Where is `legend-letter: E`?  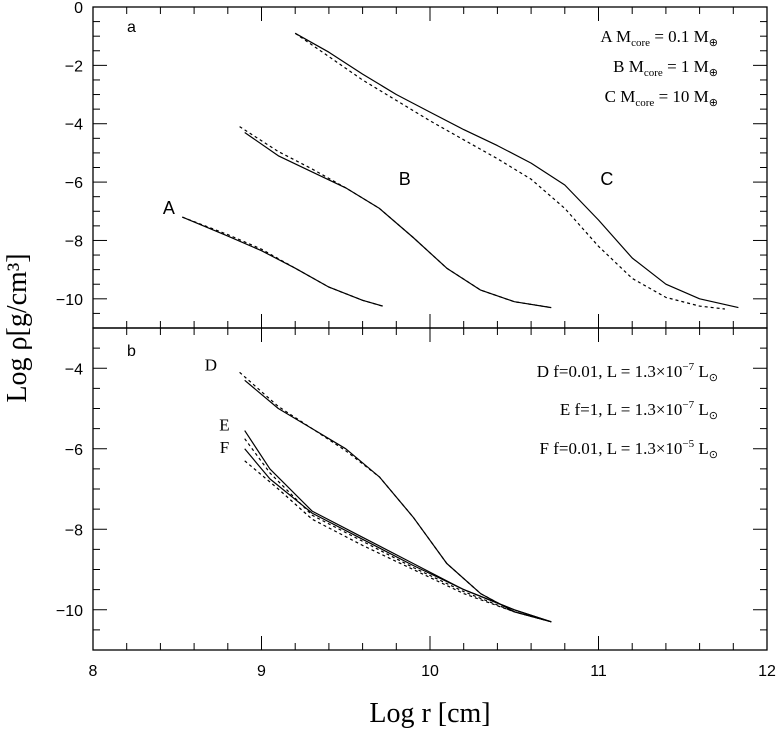
legend-letter: E is located at coordinates (565, 409).